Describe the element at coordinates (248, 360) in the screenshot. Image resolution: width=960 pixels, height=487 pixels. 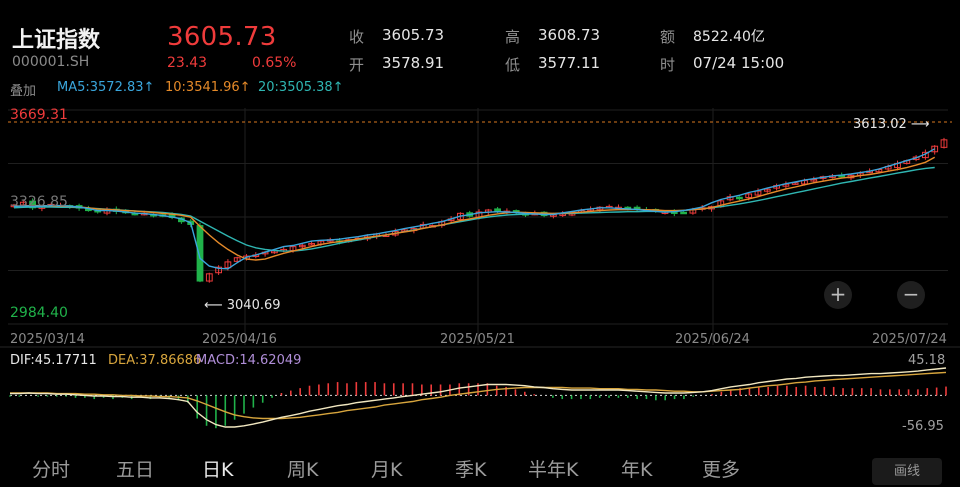
I see `macd-label: MACD:14.62049` at that location.